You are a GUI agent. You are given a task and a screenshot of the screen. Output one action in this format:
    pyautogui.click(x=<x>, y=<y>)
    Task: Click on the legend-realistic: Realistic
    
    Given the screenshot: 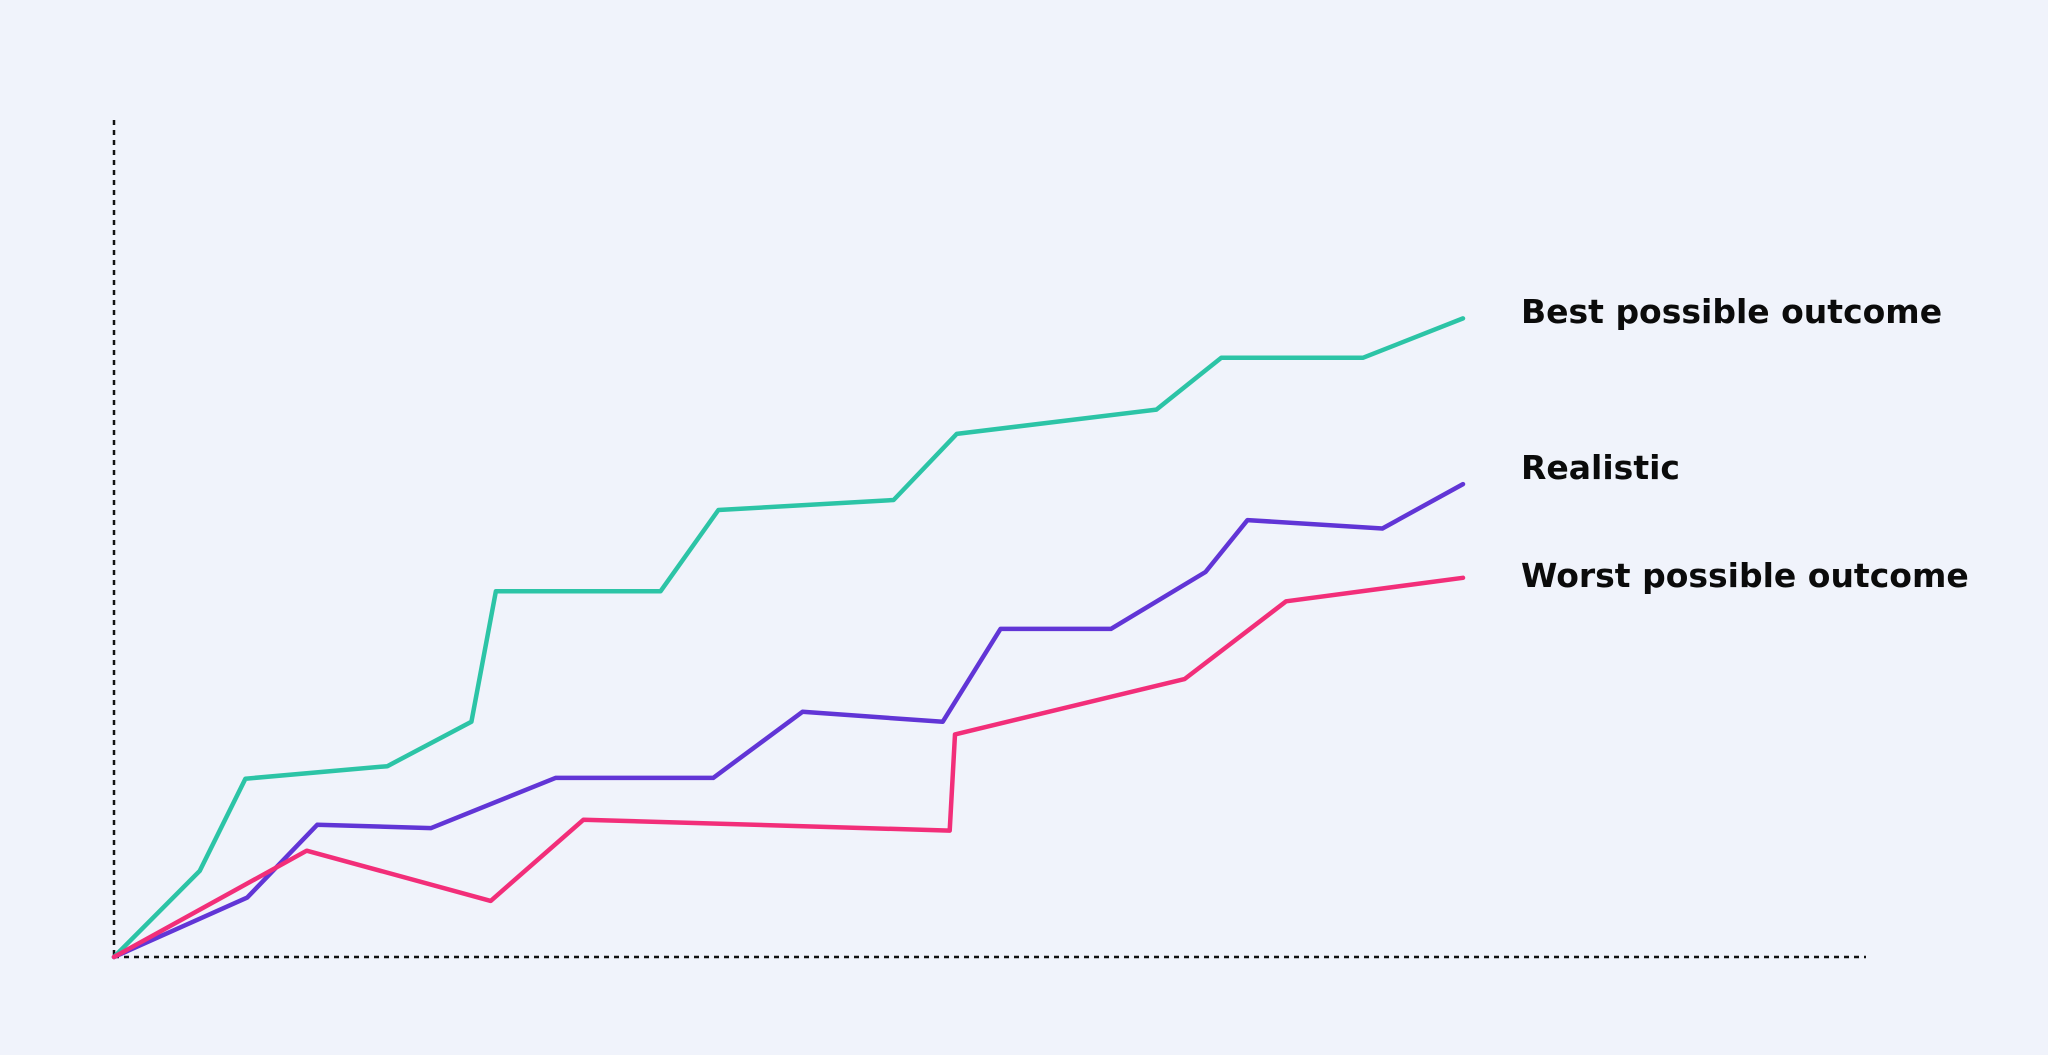 What is the action you would take?
    pyautogui.click(x=1600, y=467)
    